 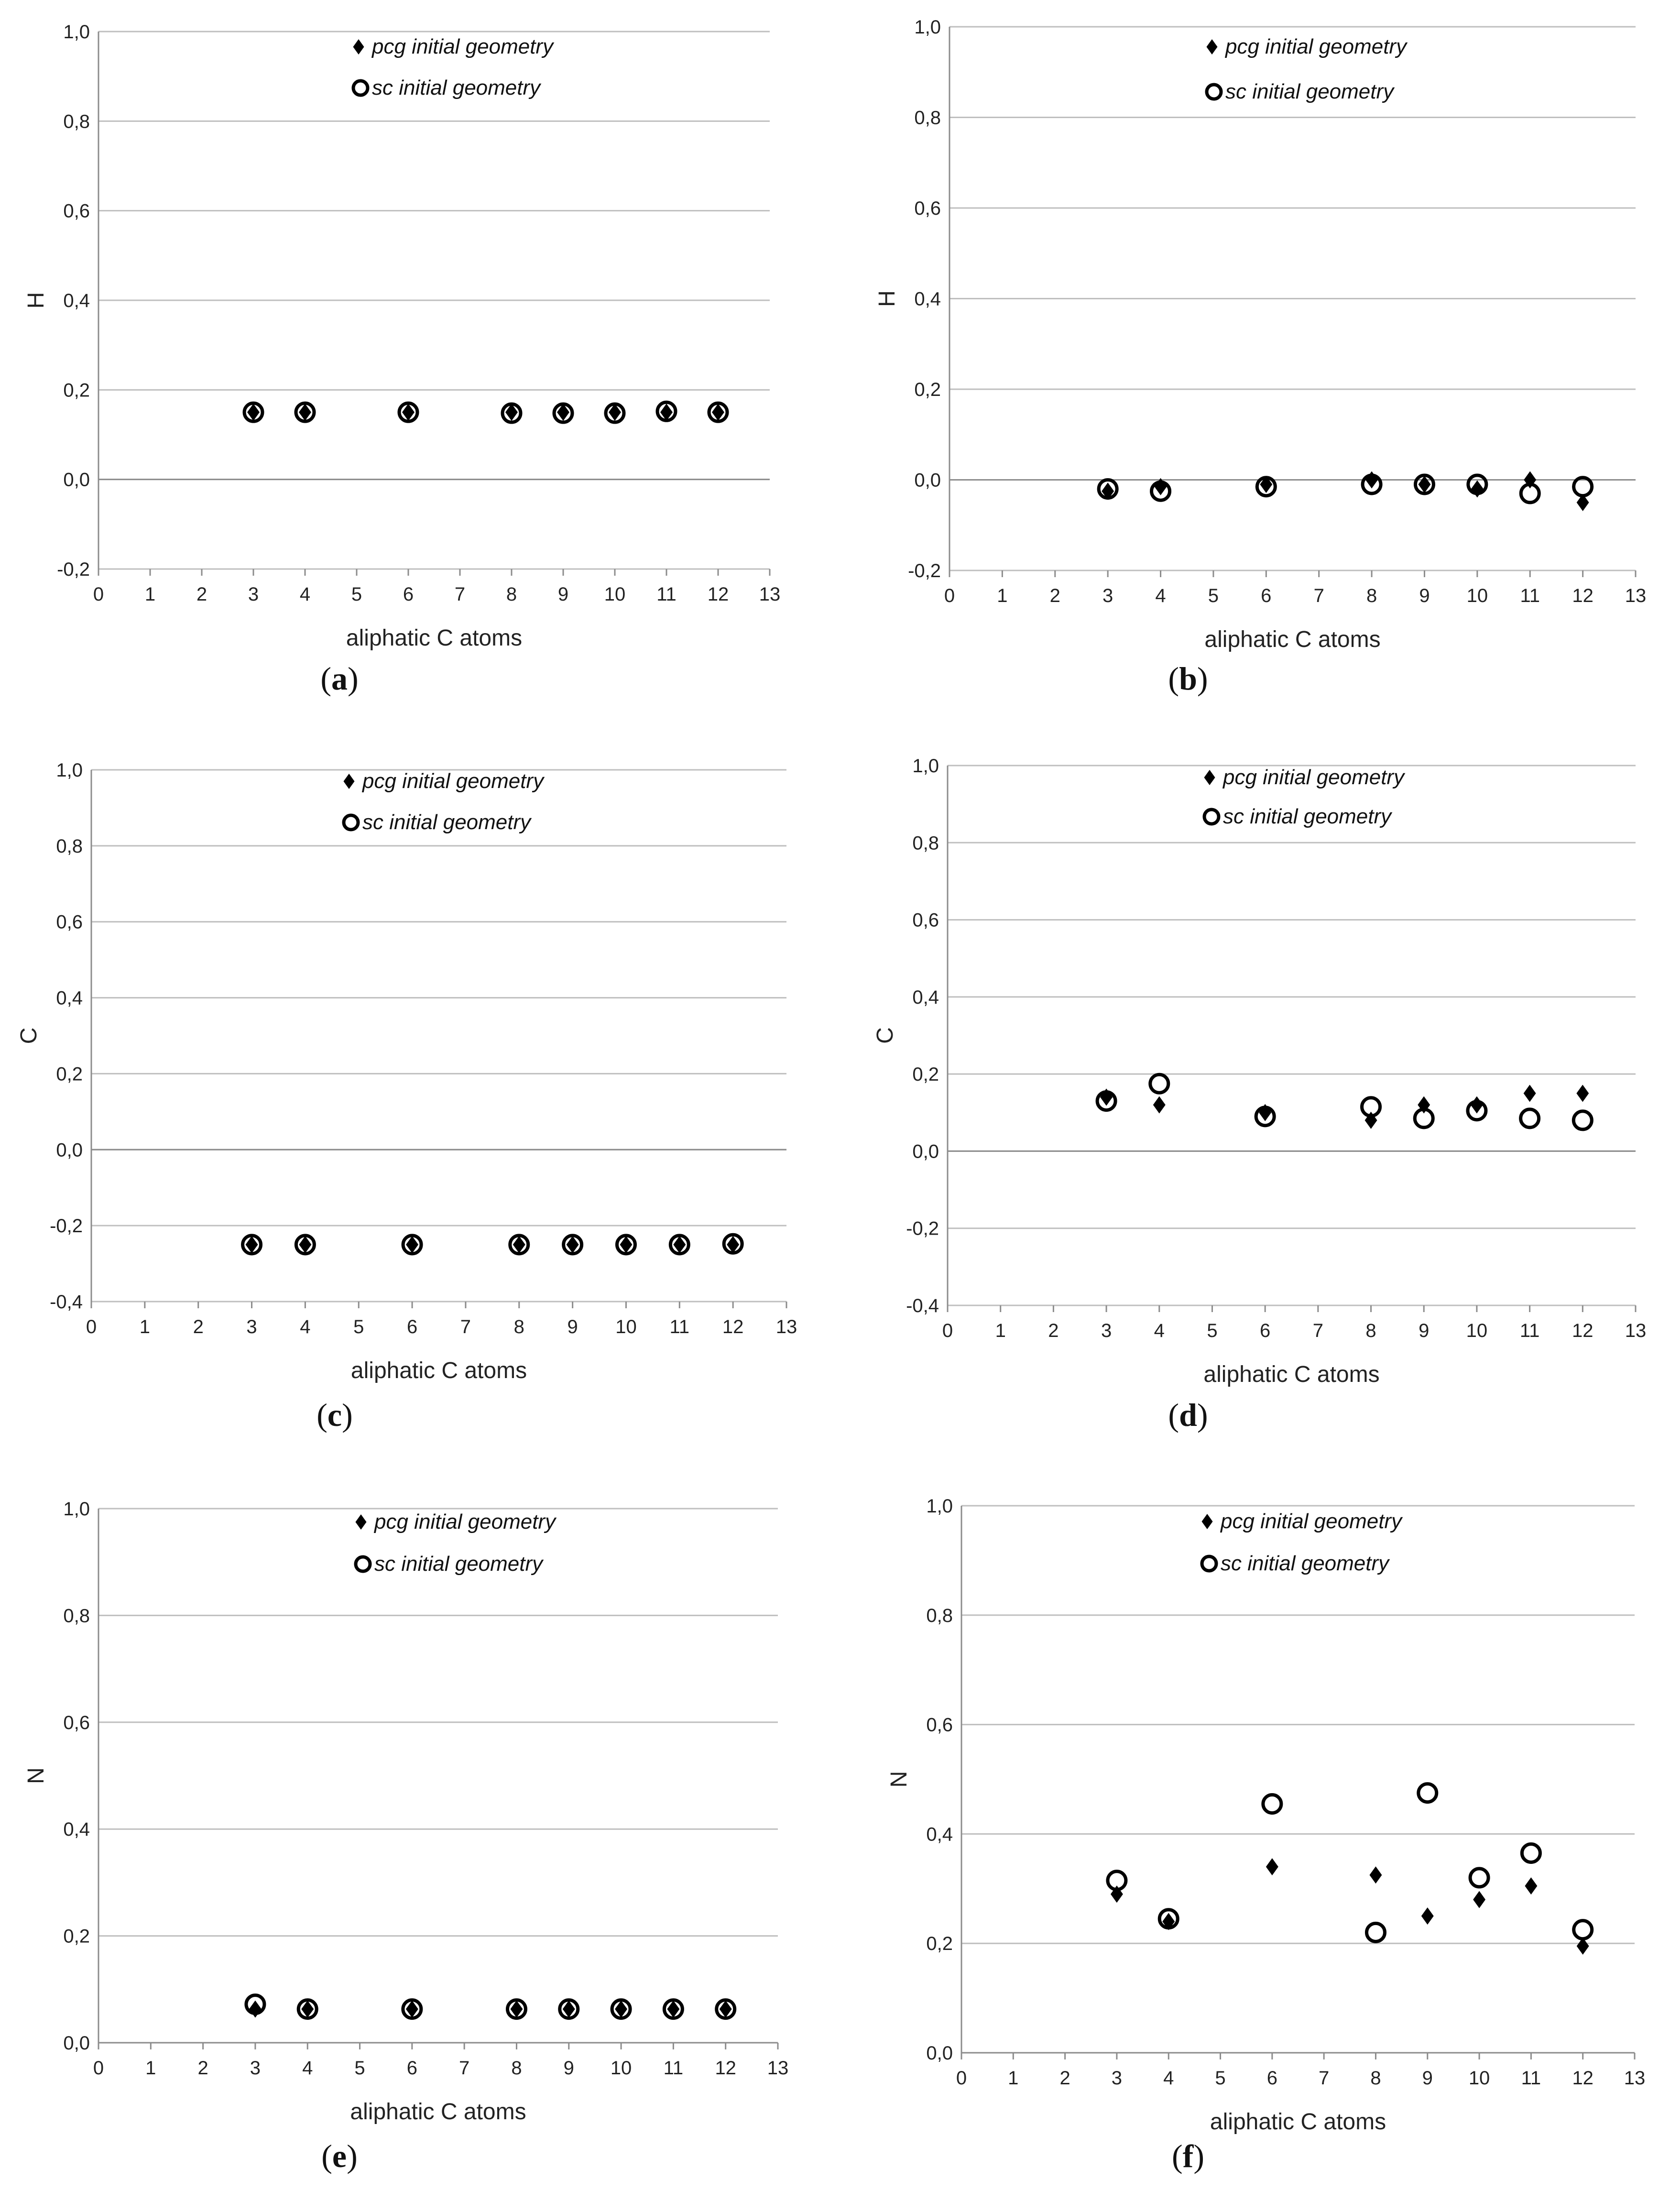 What do you see at coordinates (1188, 2156) in the screenshot?
I see `caption-f: (f)` at bounding box center [1188, 2156].